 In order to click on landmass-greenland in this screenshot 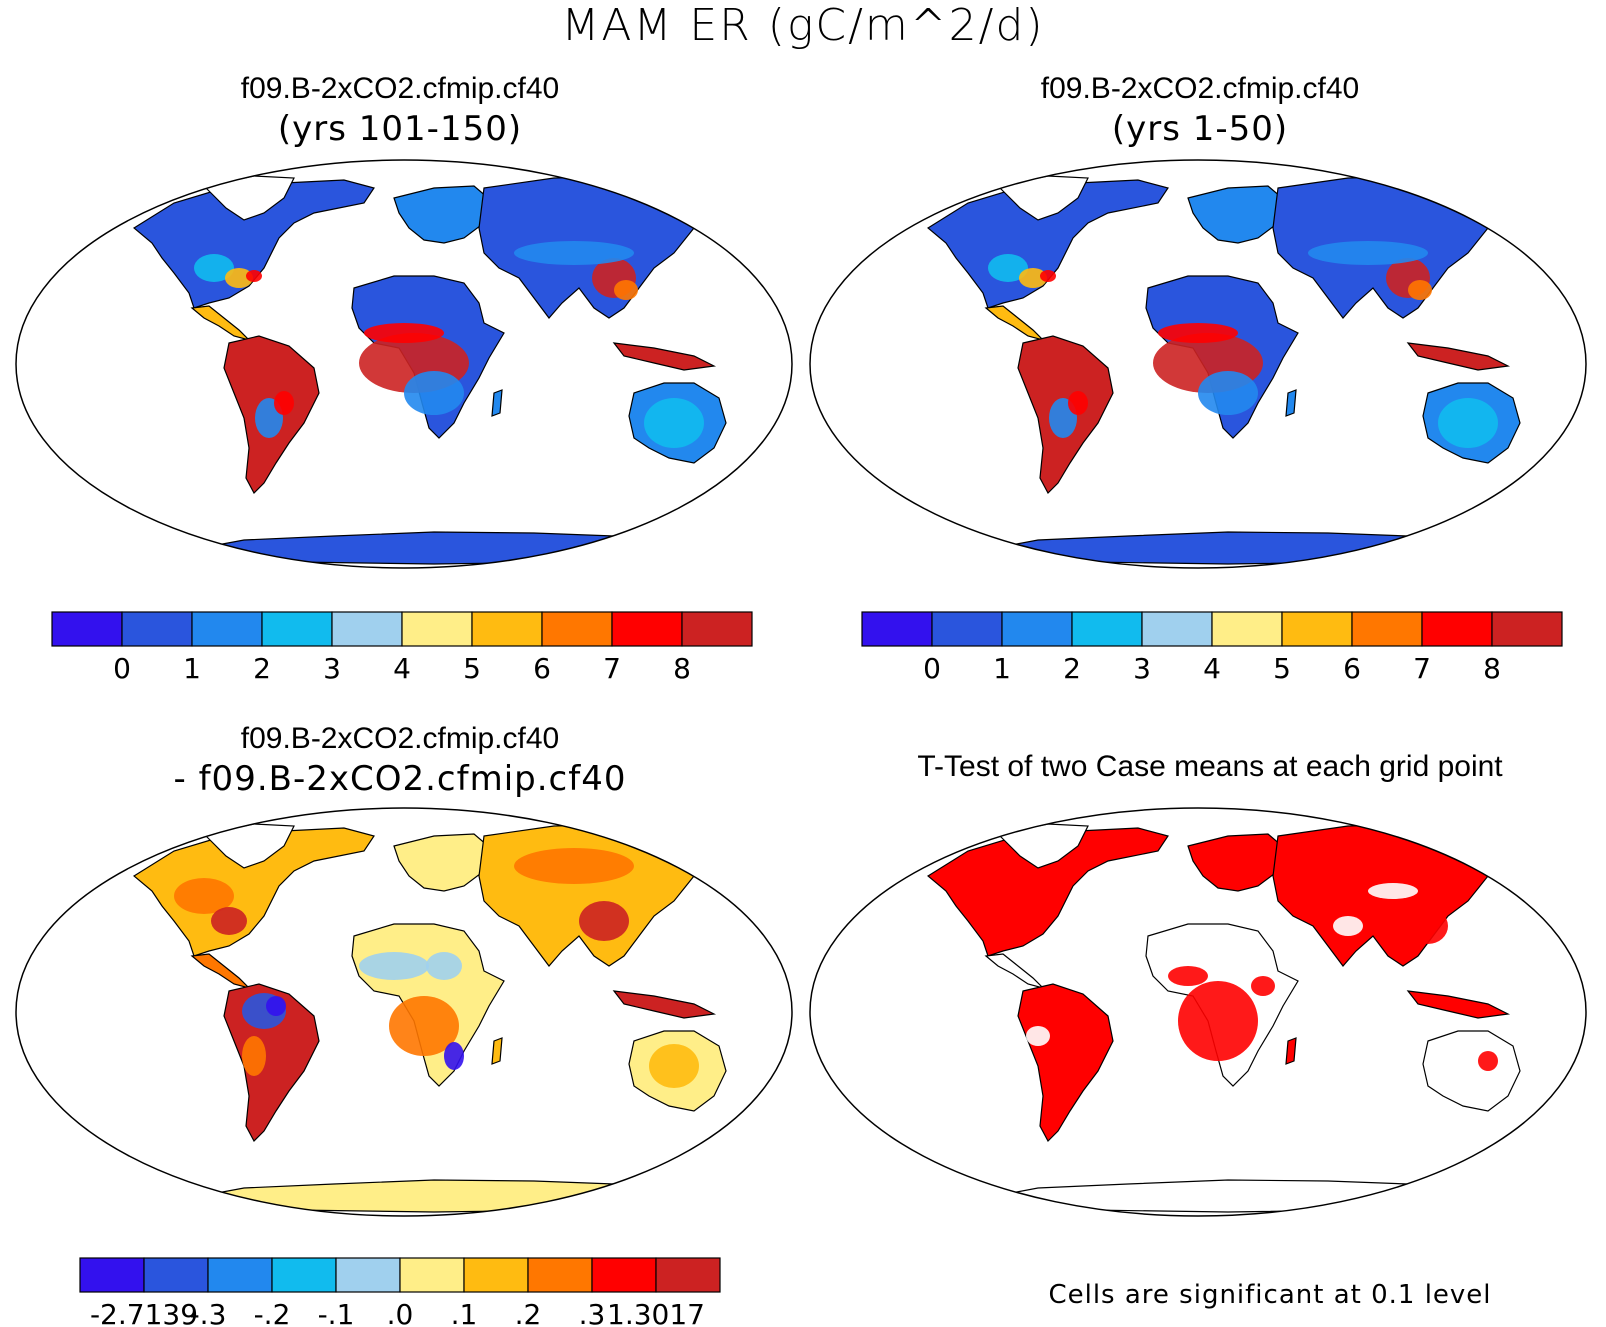, I will do `click(248, 198)`.